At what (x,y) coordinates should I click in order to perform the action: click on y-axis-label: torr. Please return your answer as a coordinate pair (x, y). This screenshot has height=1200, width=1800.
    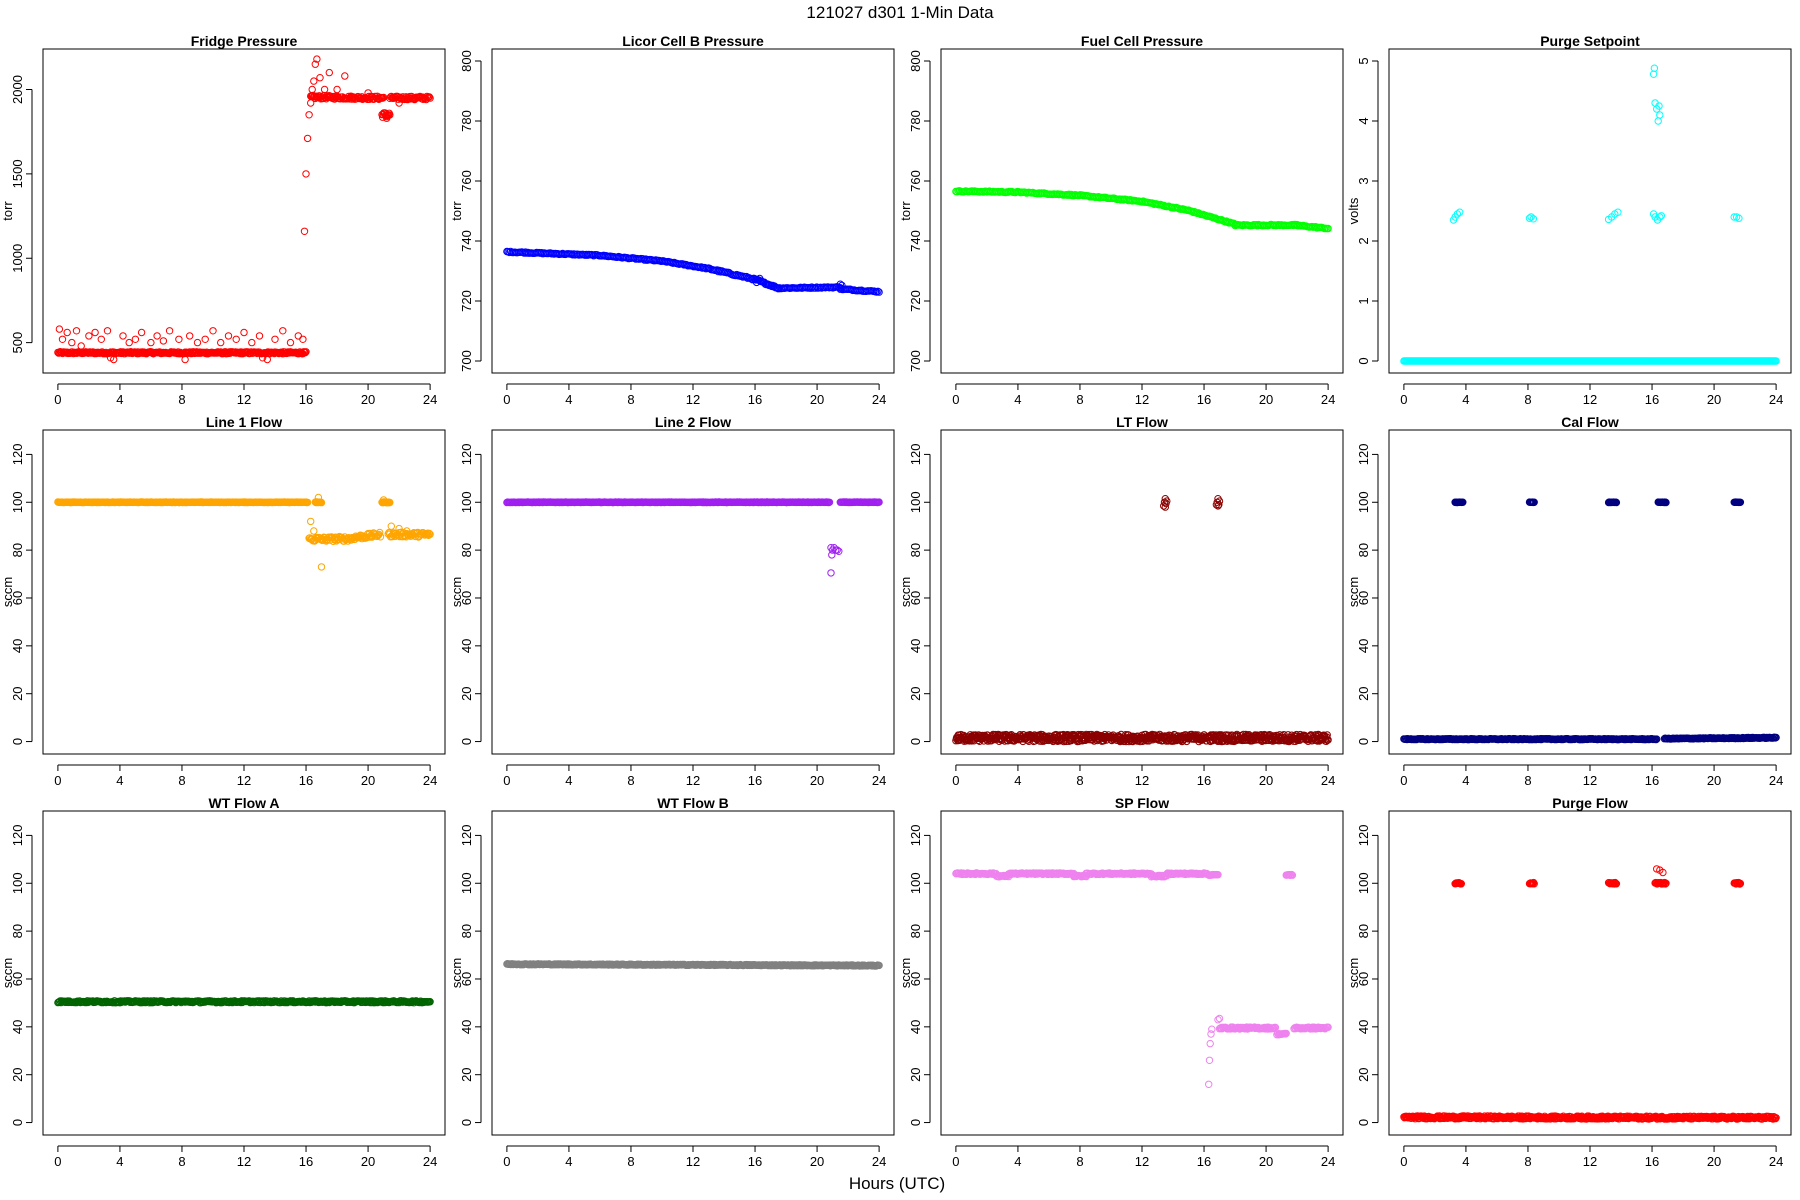
    Looking at the image, I should click on (456, 211).